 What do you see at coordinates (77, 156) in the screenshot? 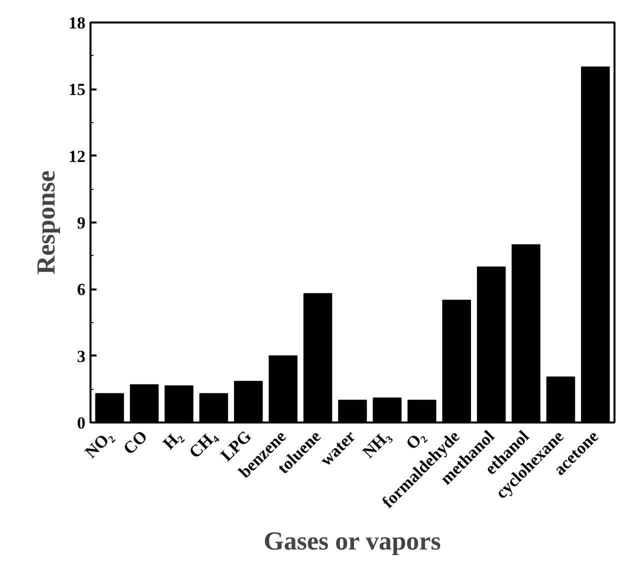
I see `y-tick-label: 12` at bounding box center [77, 156].